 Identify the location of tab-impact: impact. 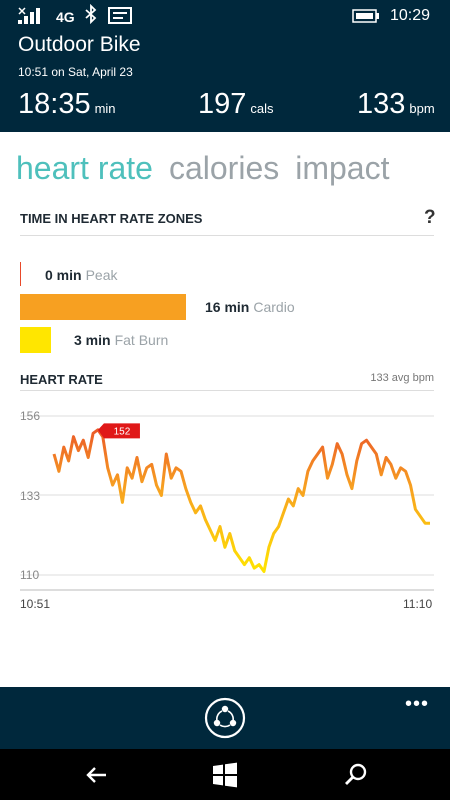
(342, 168).